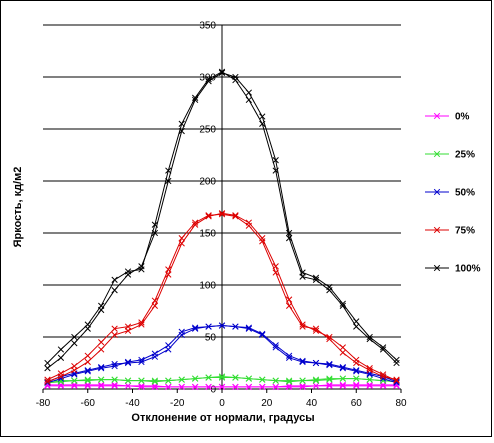 This screenshot has width=494, height=443. I want to click on y-tick-label: 350, so click(207, 26).